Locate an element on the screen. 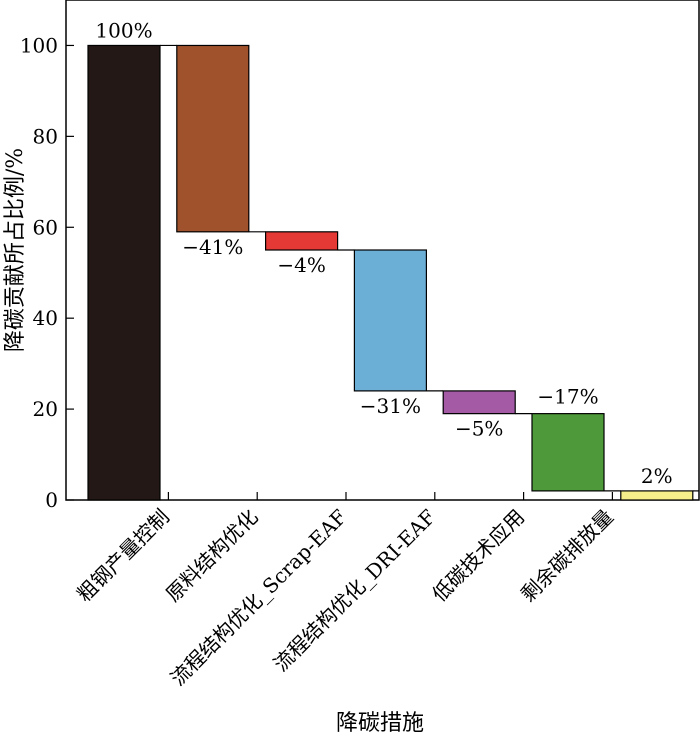 The width and height of the screenshot is (700, 737). data-label-2: −4% is located at coordinates (301, 265).